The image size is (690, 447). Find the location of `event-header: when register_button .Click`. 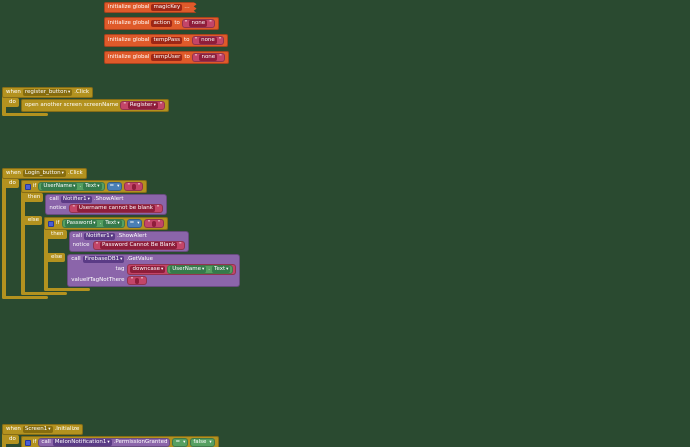

event-header: when register_button .Click is located at coordinates (48, 92).